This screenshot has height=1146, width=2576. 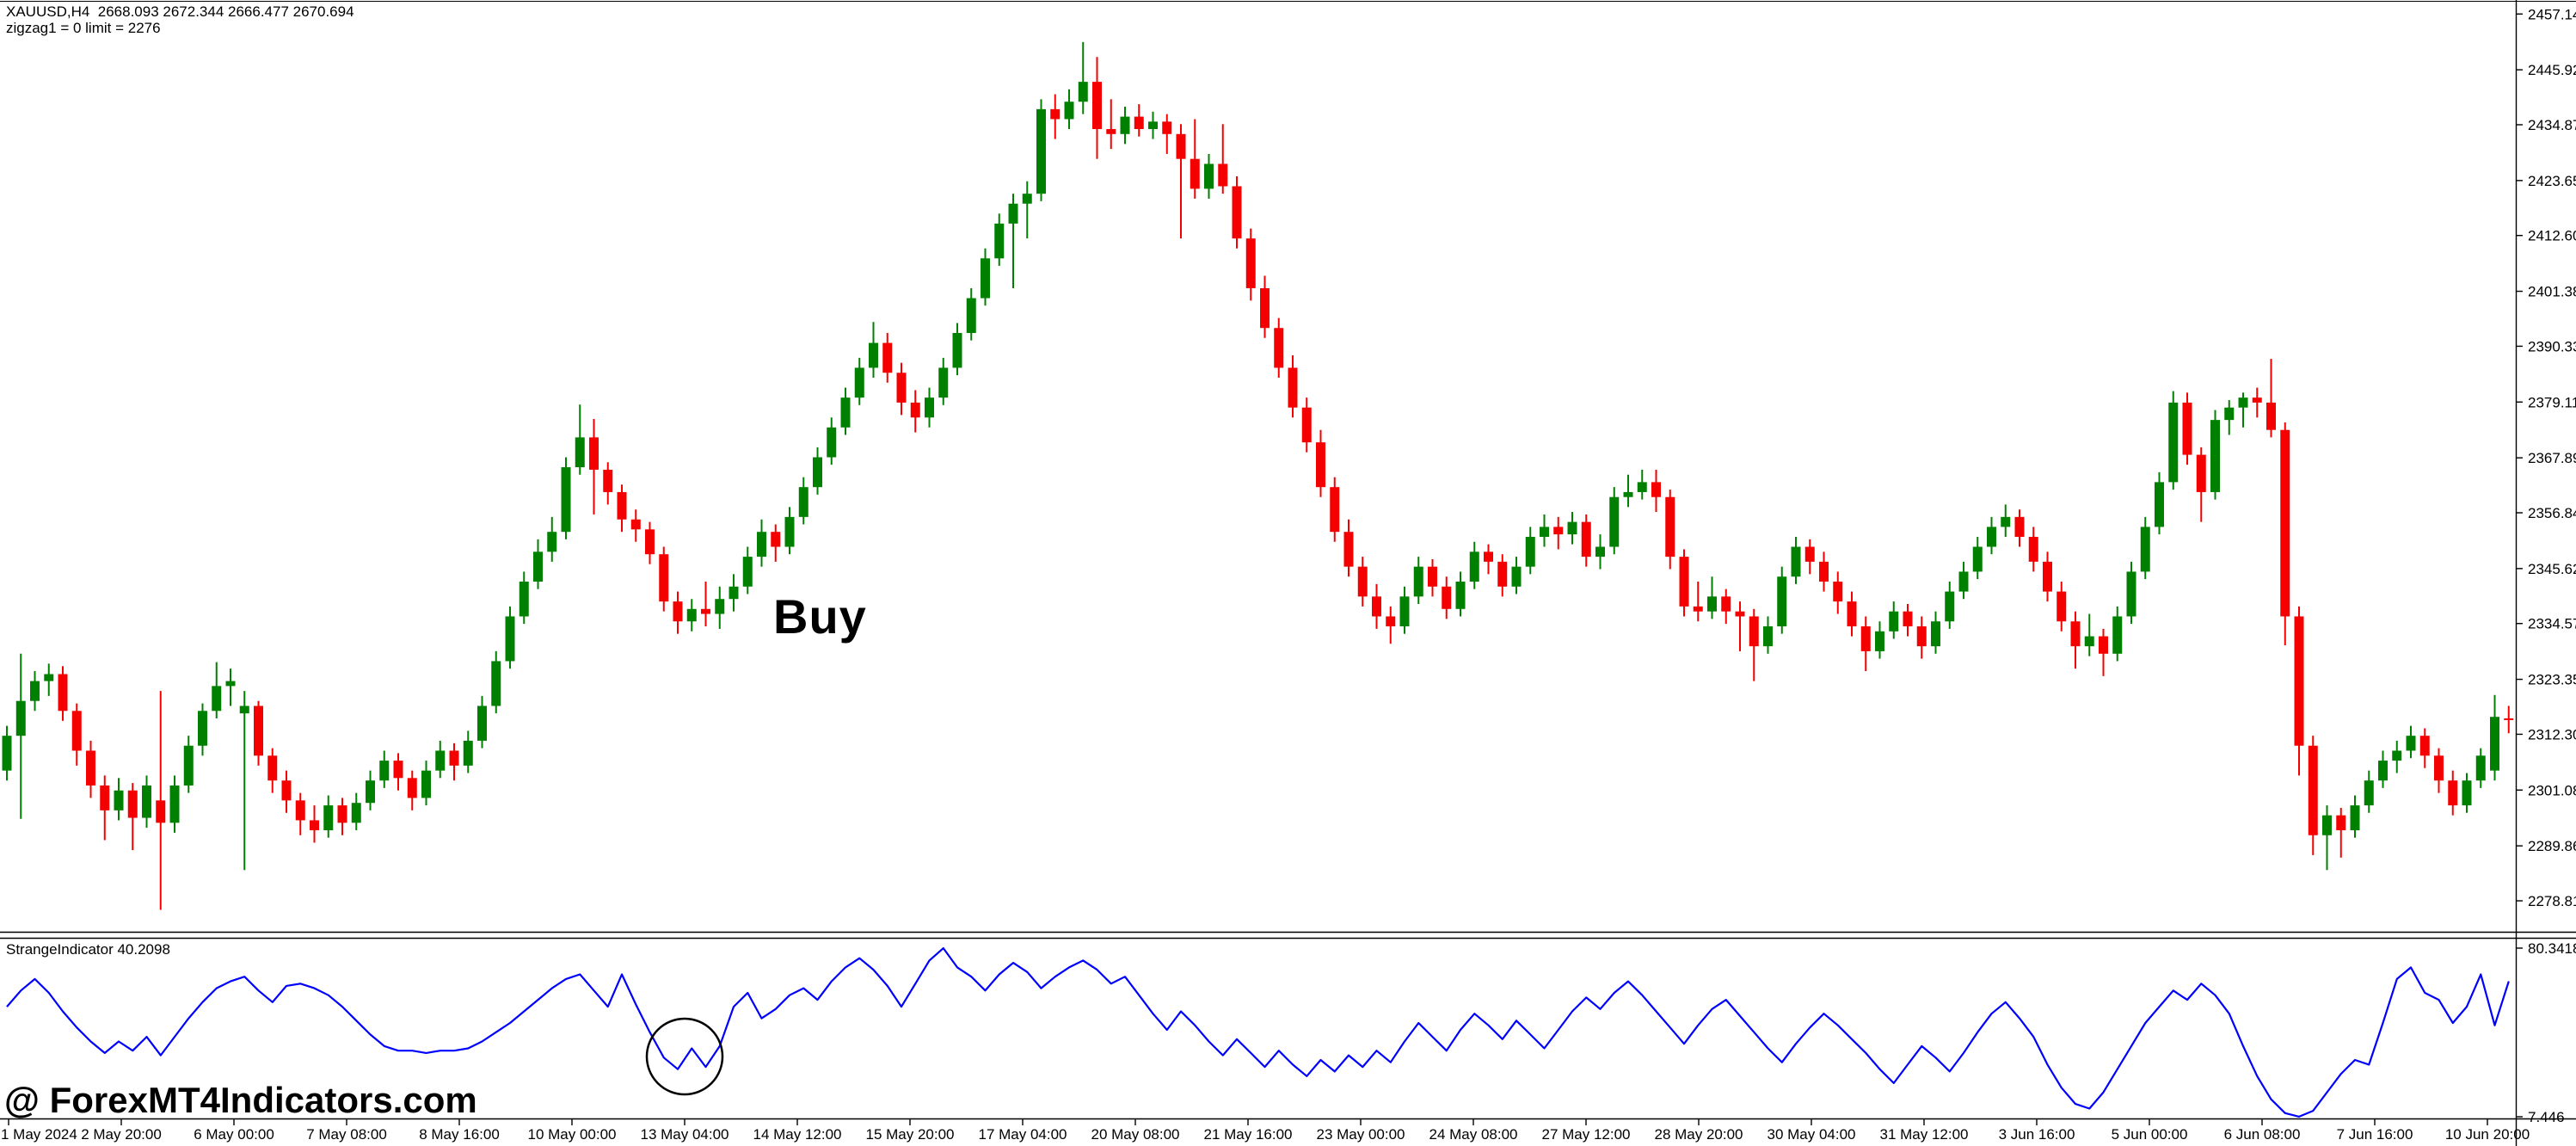 I want to click on time-axis-label: 14 May 12:00, so click(x=797, y=1134).